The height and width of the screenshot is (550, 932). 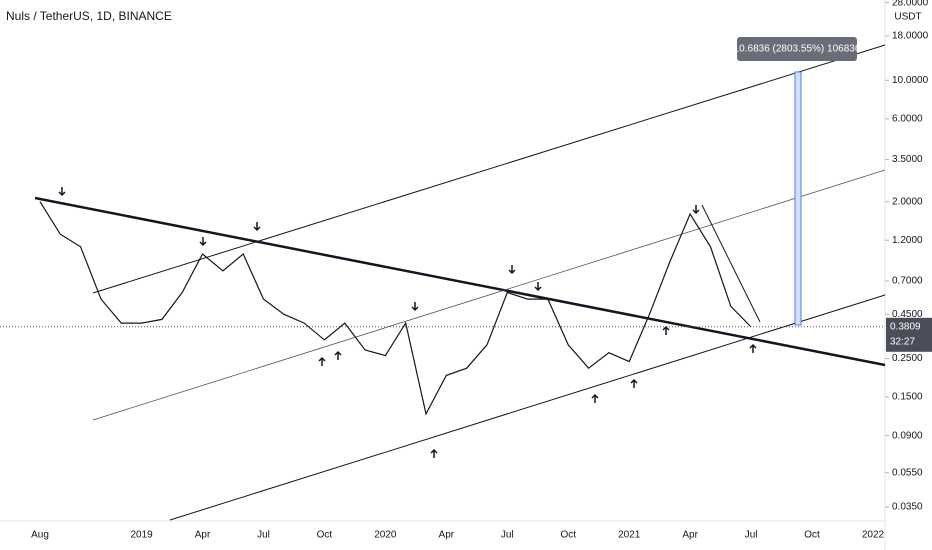 I want to click on chart-title: Nuls / TetherUS, 1D, BINANCE, so click(x=89, y=16).